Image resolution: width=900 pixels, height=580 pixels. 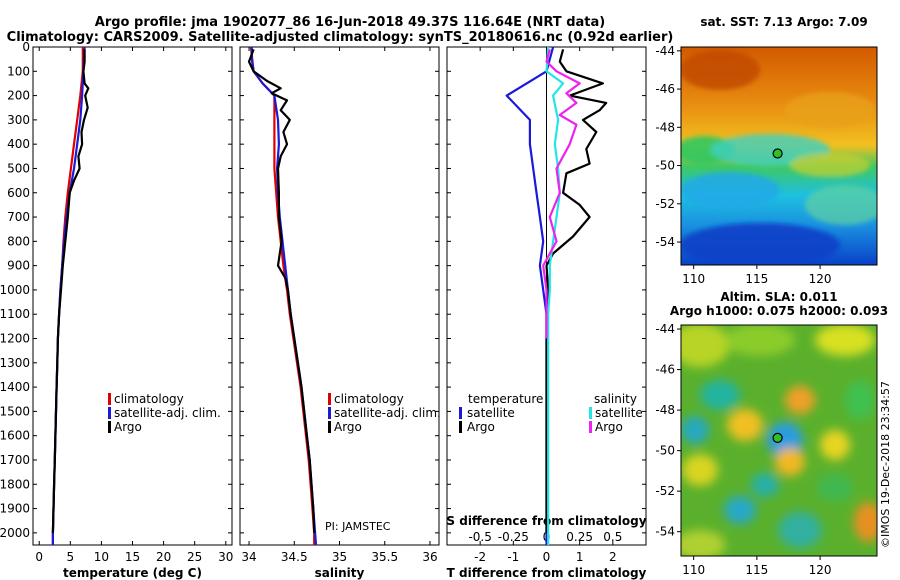 I want to click on x-tick-label: 25, so click(x=194, y=557).